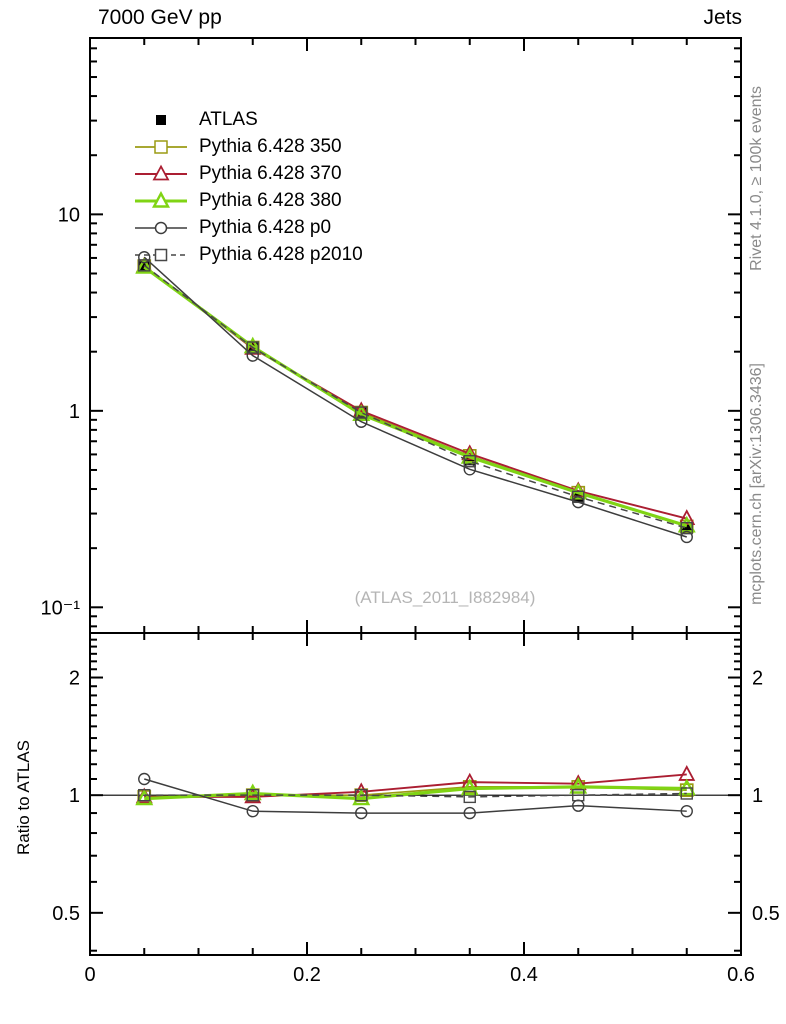  I want to click on legend-label: Pythia 6.428 p2010, so click(281, 254).